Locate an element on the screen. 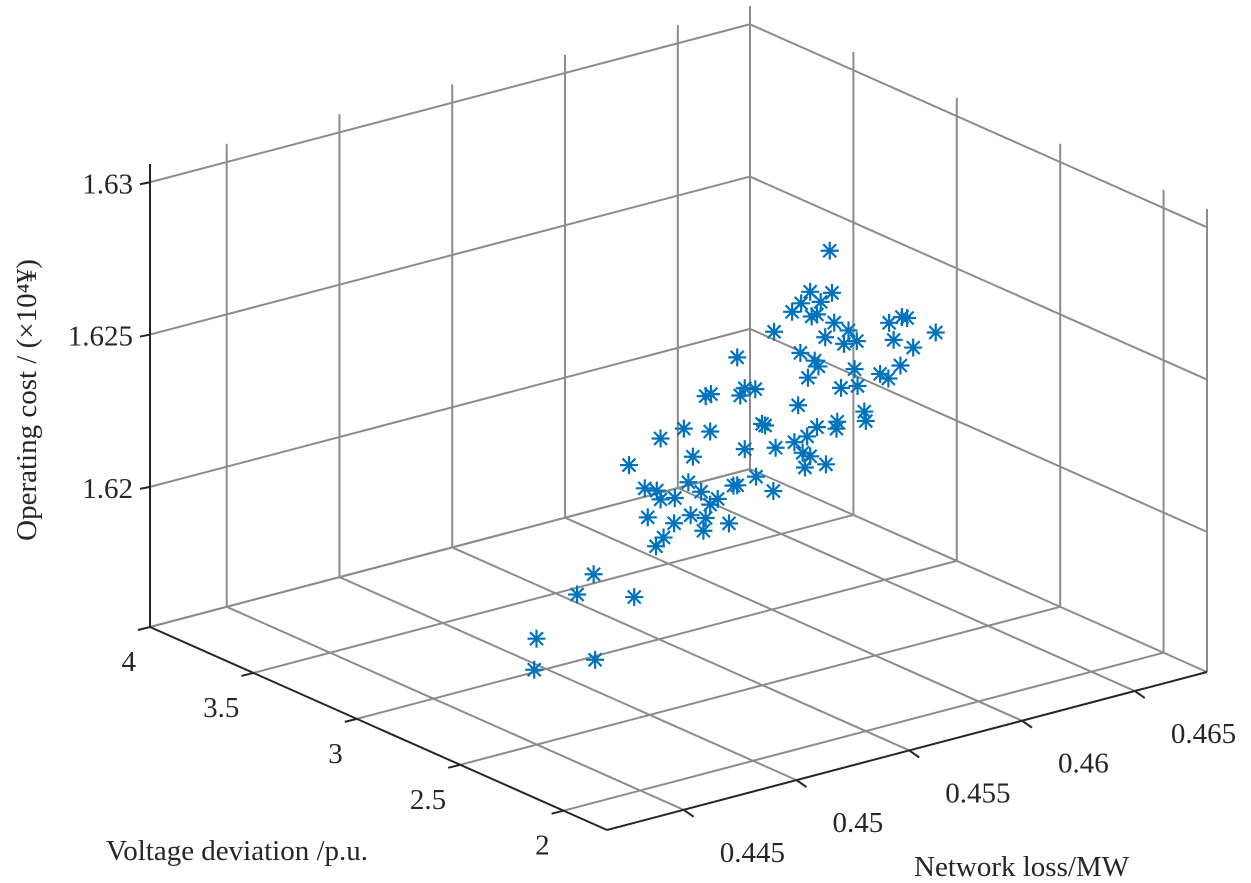 The height and width of the screenshot is (883, 1251). y-tick-label: 0.46 is located at coordinates (1083, 764).